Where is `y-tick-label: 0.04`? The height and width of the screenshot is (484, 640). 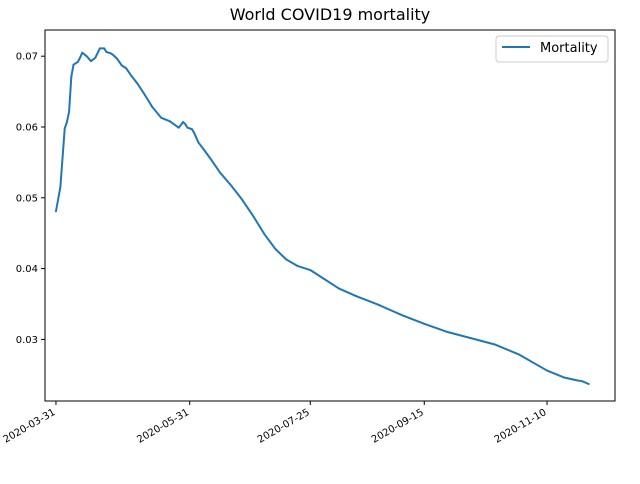
y-tick-label: 0.04 is located at coordinates (27, 269).